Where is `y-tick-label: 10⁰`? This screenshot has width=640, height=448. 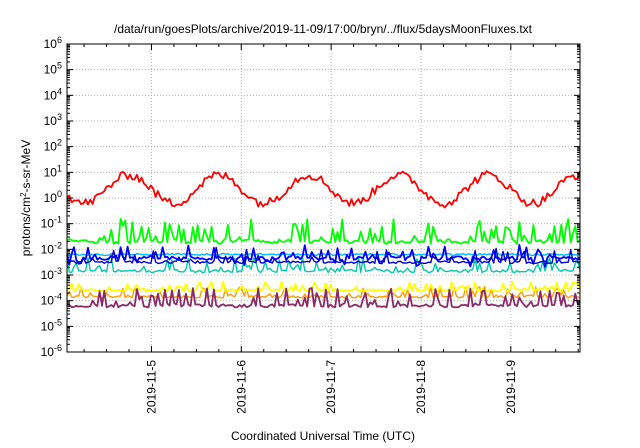 y-tick-label: 10⁰ is located at coordinates (53, 197).